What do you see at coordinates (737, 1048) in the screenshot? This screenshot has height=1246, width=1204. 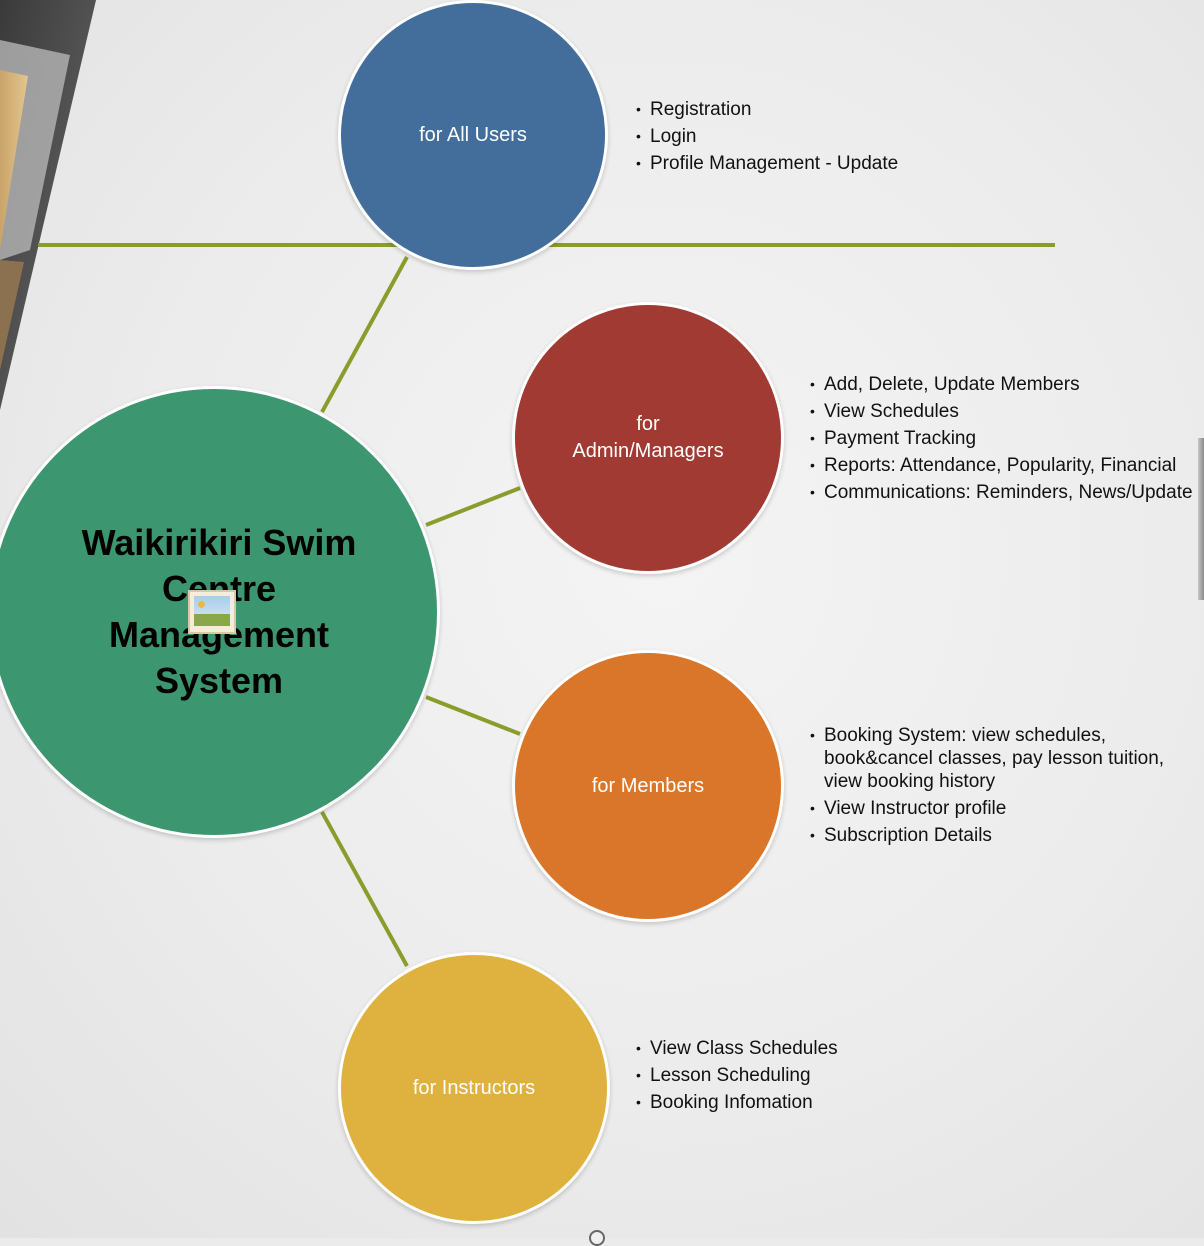 I see `list-item: View Class Schedules` at bounding box center [737, 1048].